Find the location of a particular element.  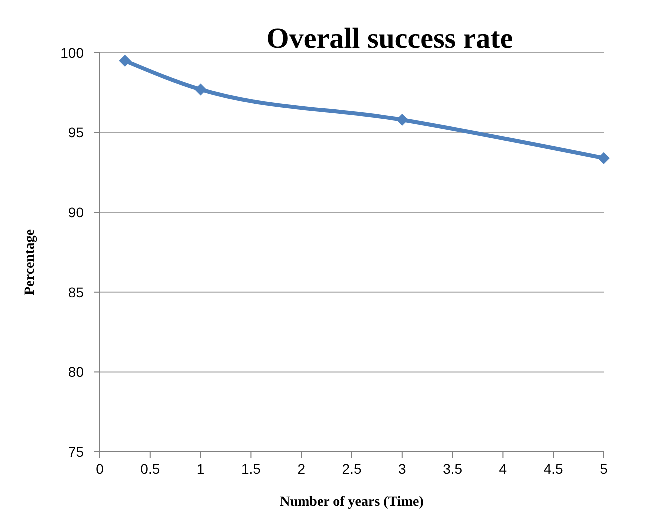

x-tick-label: 0 is located at coordinates (100, 469).